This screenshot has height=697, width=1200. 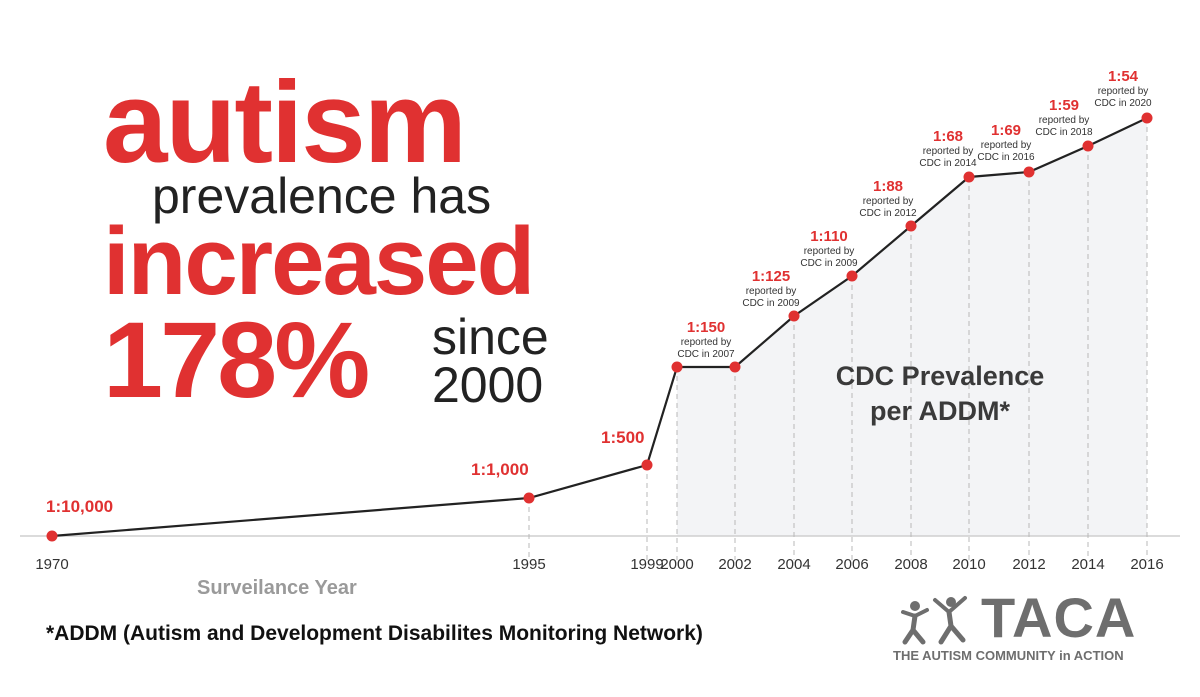 I want to click on x-tick-label: 2016, so click(x=1146, y=564).